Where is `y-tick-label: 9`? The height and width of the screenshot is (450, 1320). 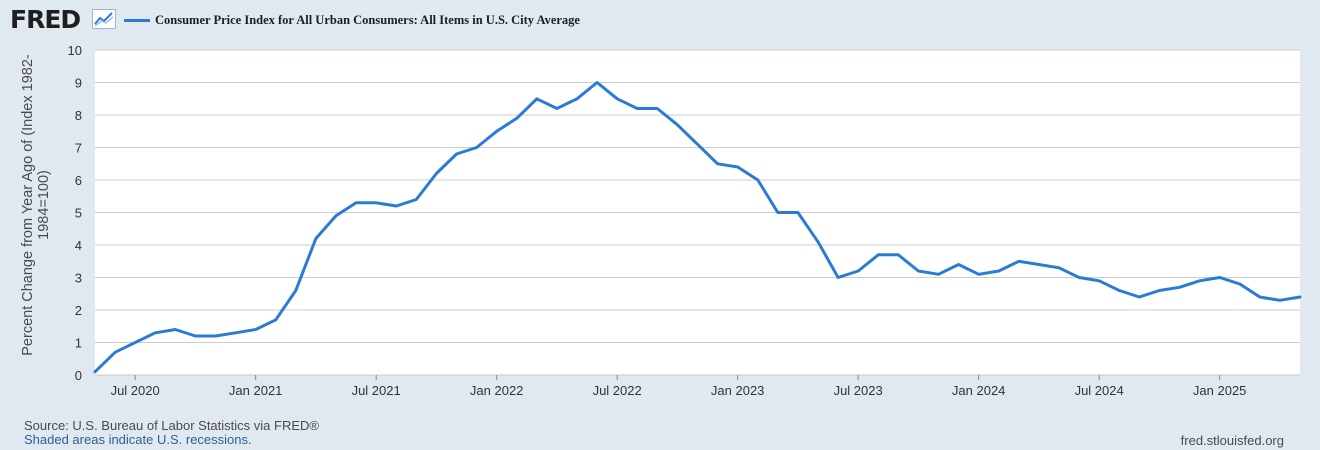
y-tick-label: 9 is located at coordinates (78, 83).